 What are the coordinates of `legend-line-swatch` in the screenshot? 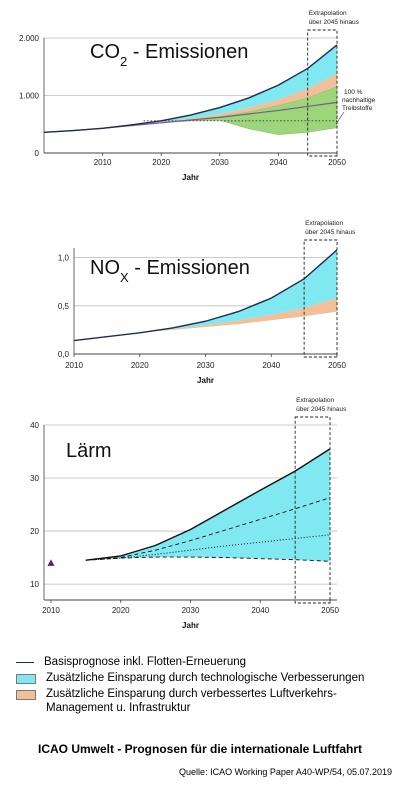 It's located at (25, 662).